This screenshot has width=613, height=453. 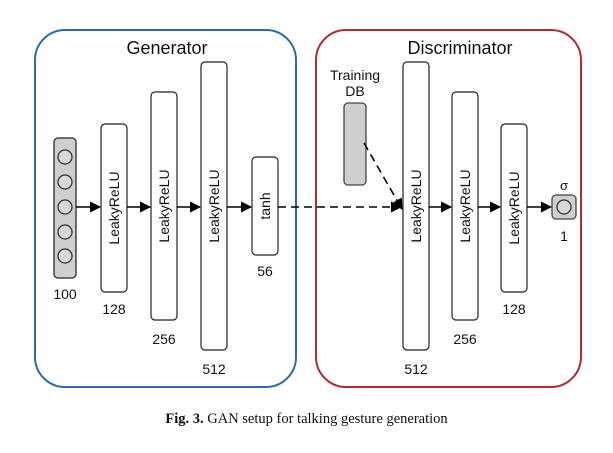 I want to click on discriminator-layer-1-label: LeakyReLU, so click(x=416, y=205).